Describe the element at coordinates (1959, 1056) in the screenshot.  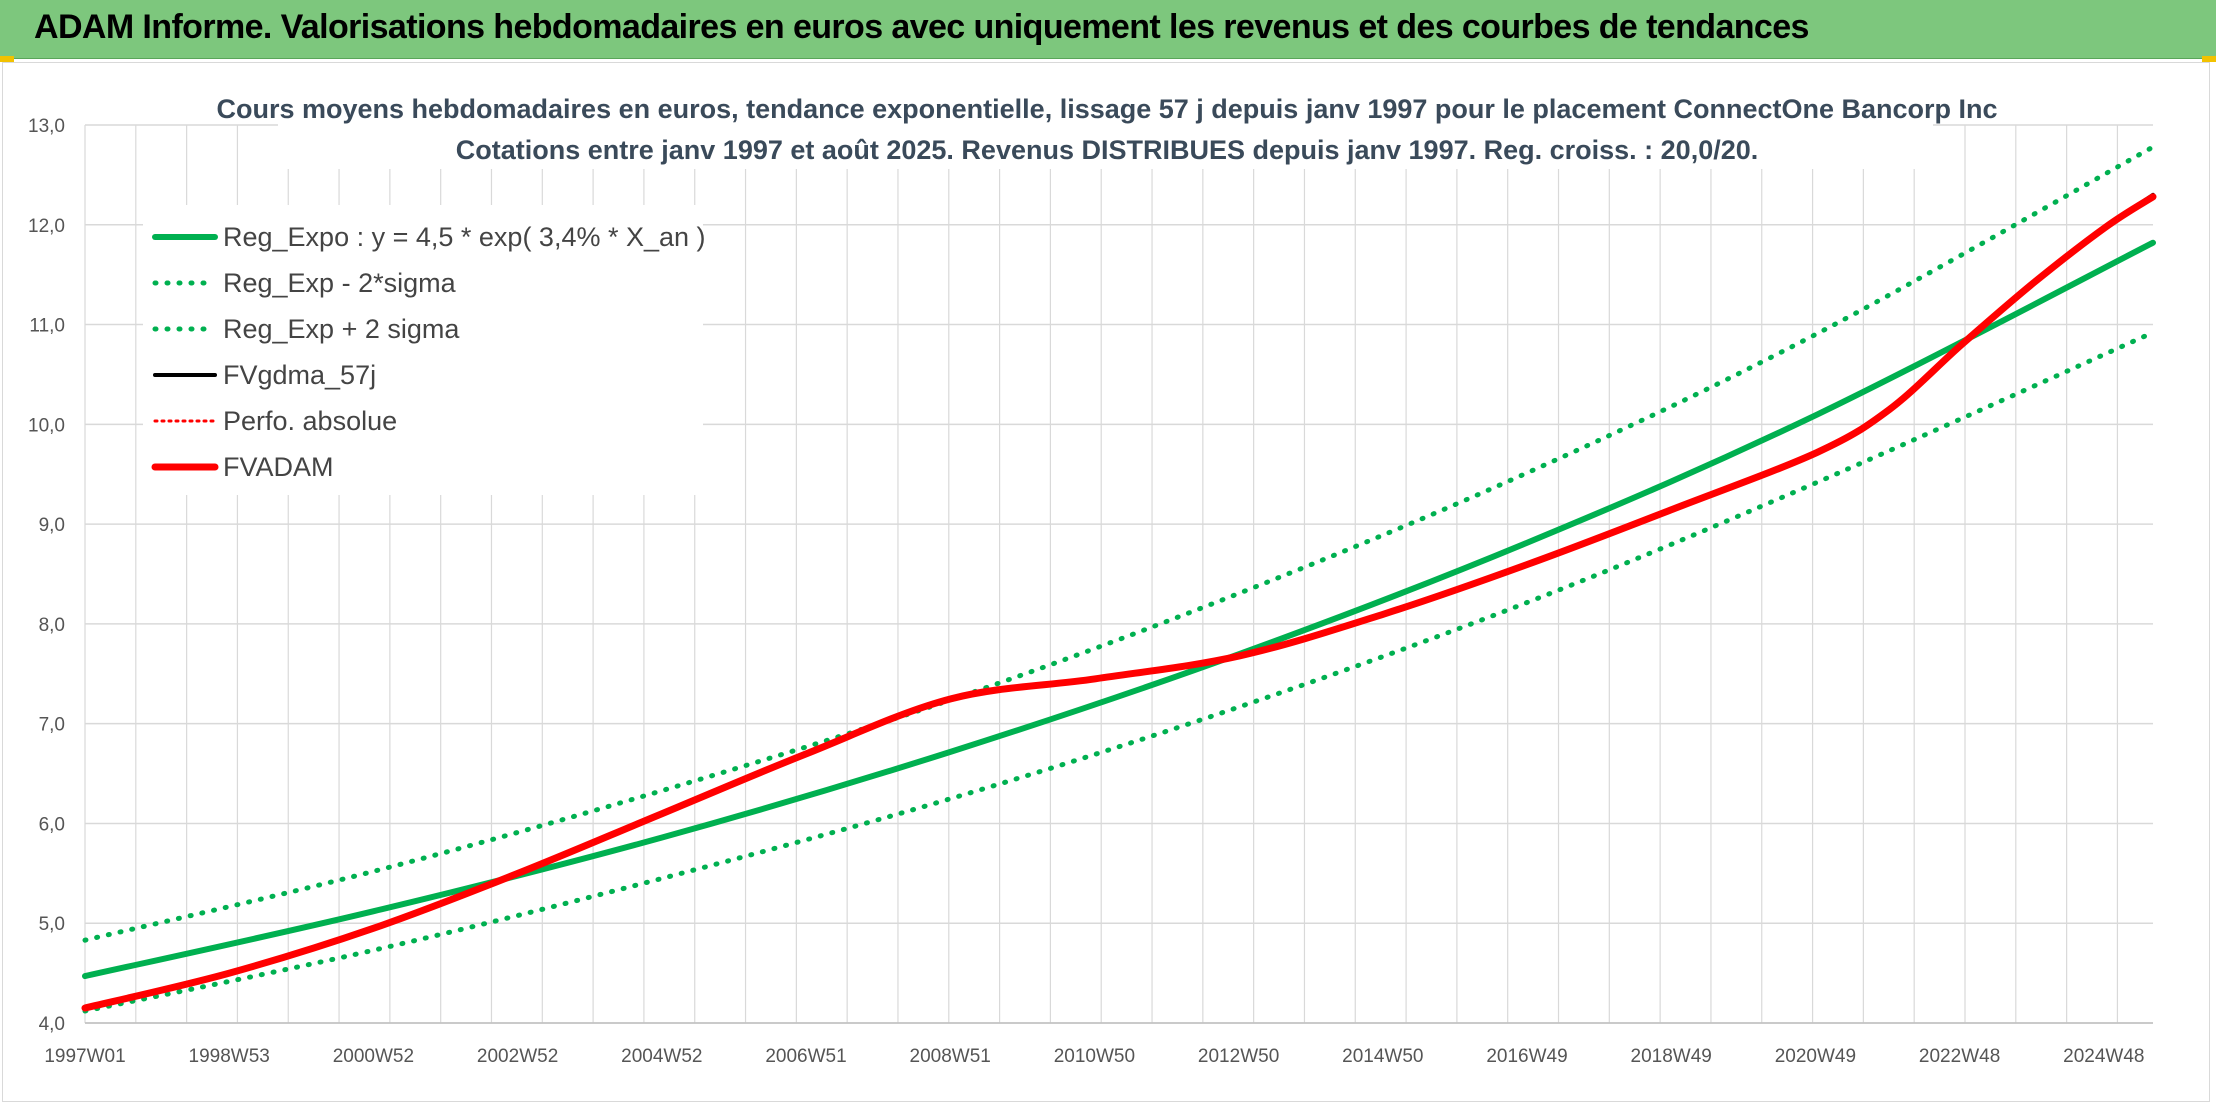
I see `x-tick-label: 2022W48` at that location.